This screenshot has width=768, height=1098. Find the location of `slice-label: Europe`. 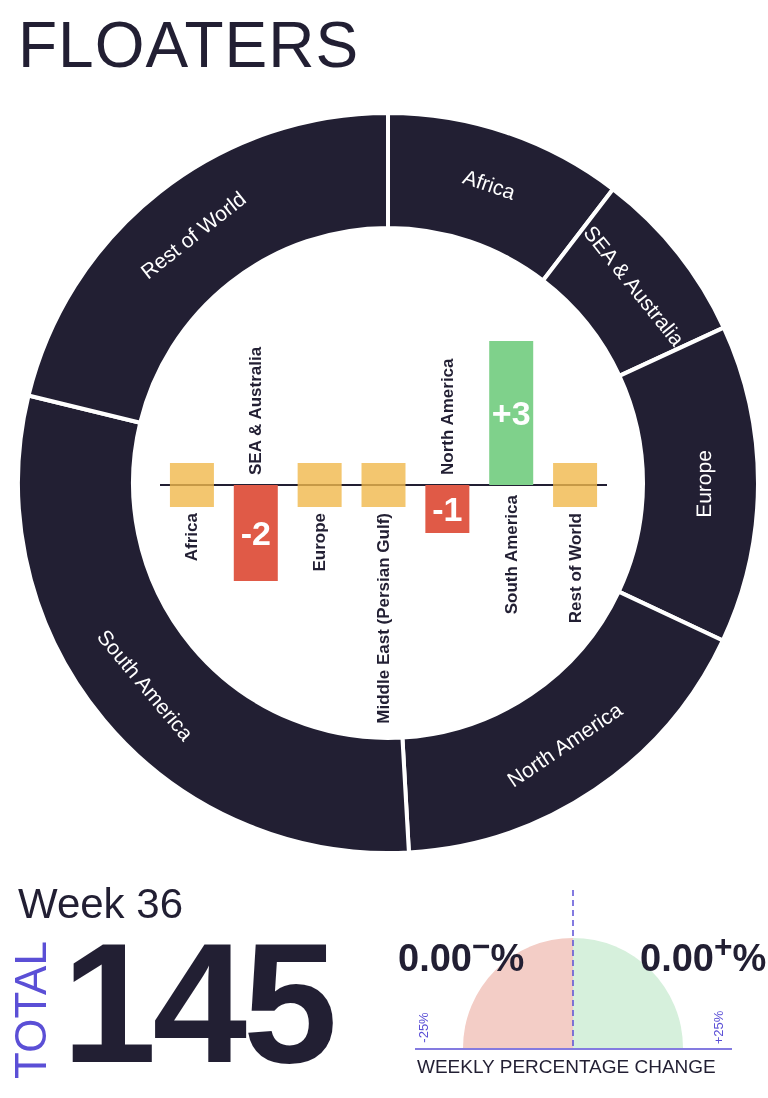

slice-label: Europe is located at coordinates (703, 484).